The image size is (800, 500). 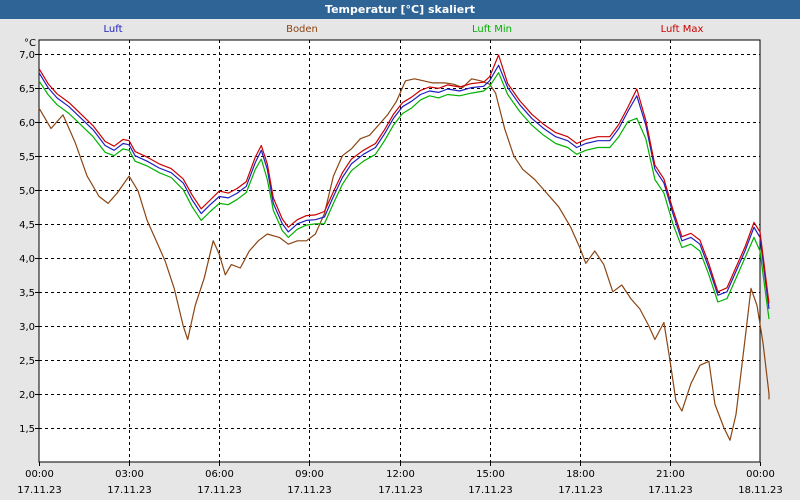 What do you see at coordinates (309, 474) in the screenshot?
I see `x-tick-time-label: 09:00` at bounding box center [309, 474].